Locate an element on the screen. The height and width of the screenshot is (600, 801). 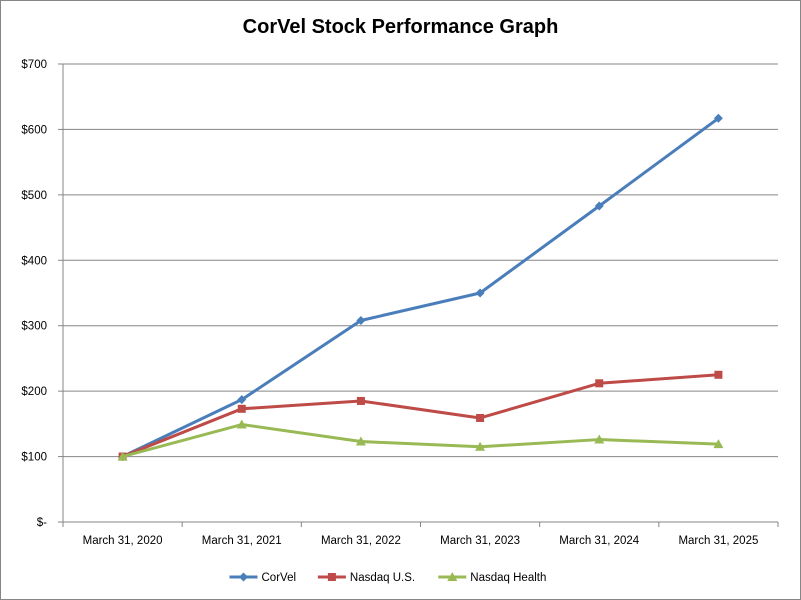
x-tick-label: March 31, 2023 is located at coordinates (480, 541).